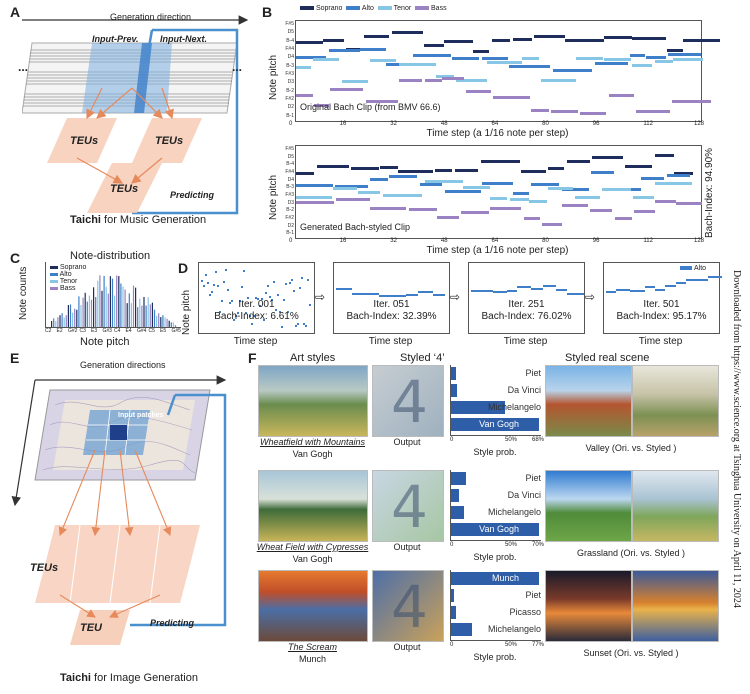 The height and width of the screenshot is (694, 750). I want to click on f-styled-four: 4, so click(408, 606).